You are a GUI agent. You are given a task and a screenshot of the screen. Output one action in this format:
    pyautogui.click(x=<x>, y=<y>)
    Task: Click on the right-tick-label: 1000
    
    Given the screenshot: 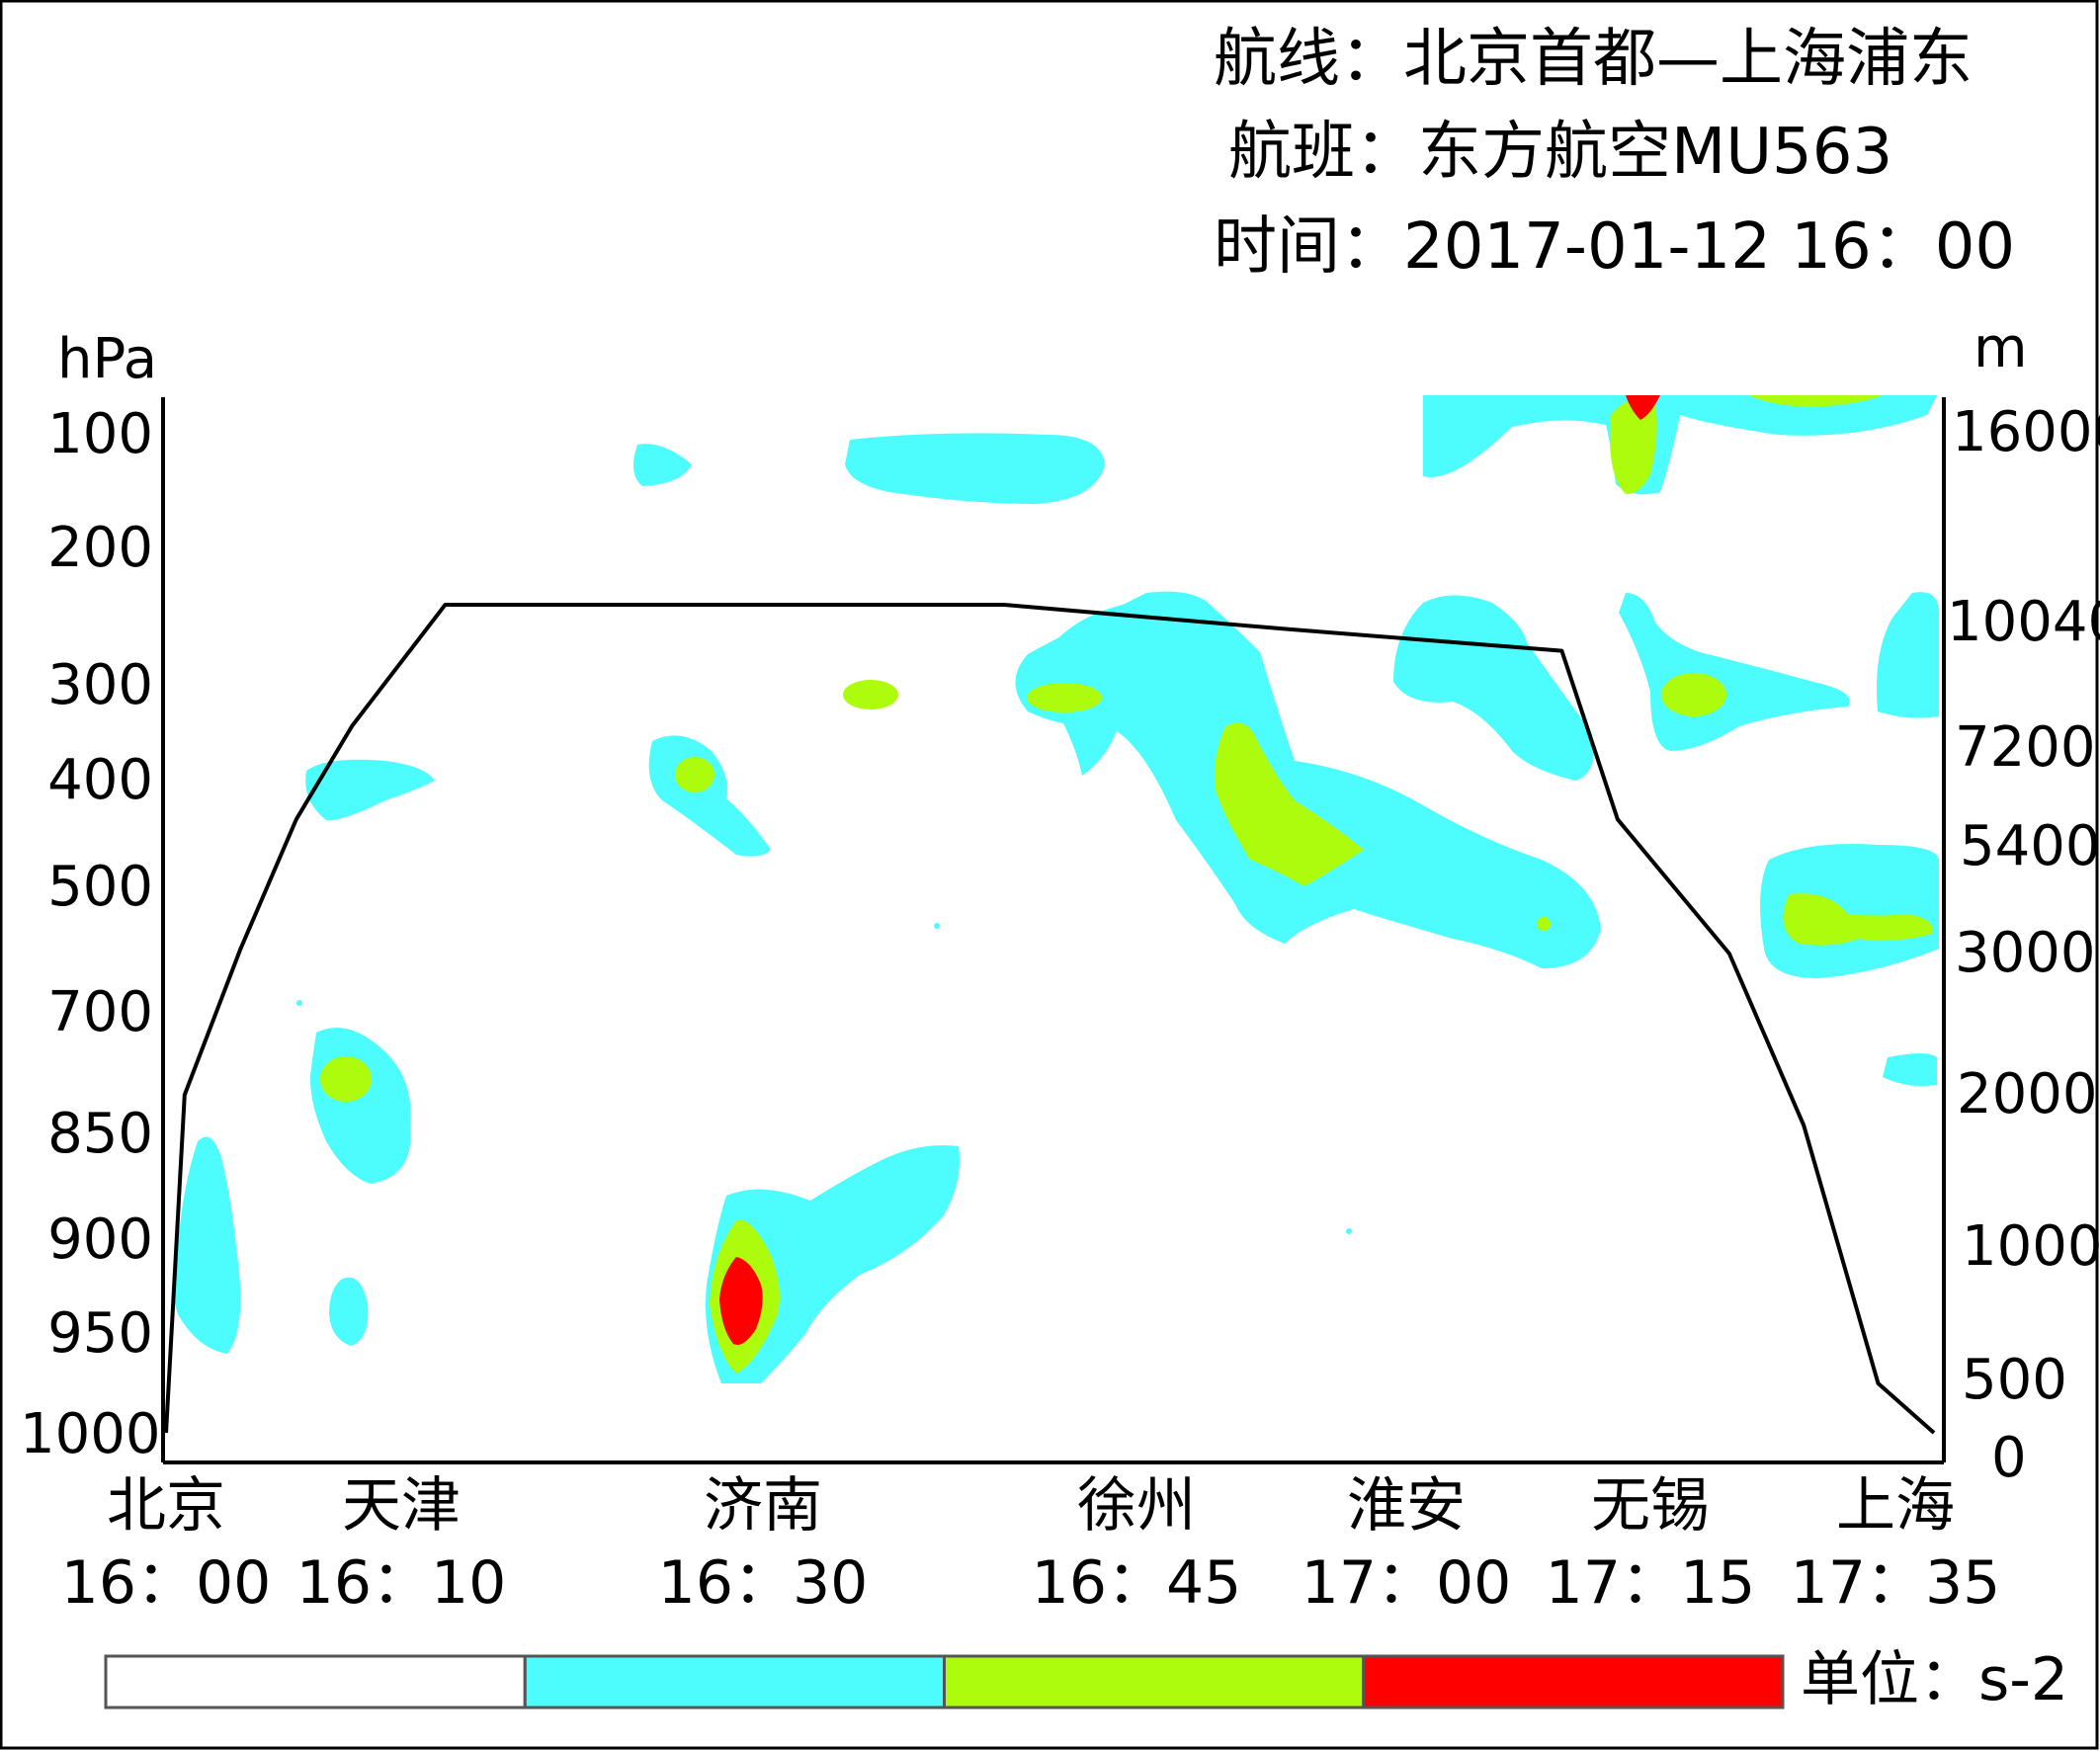 What is the action you would take?
    pyautogui.click(x=2031, y=1246)
    